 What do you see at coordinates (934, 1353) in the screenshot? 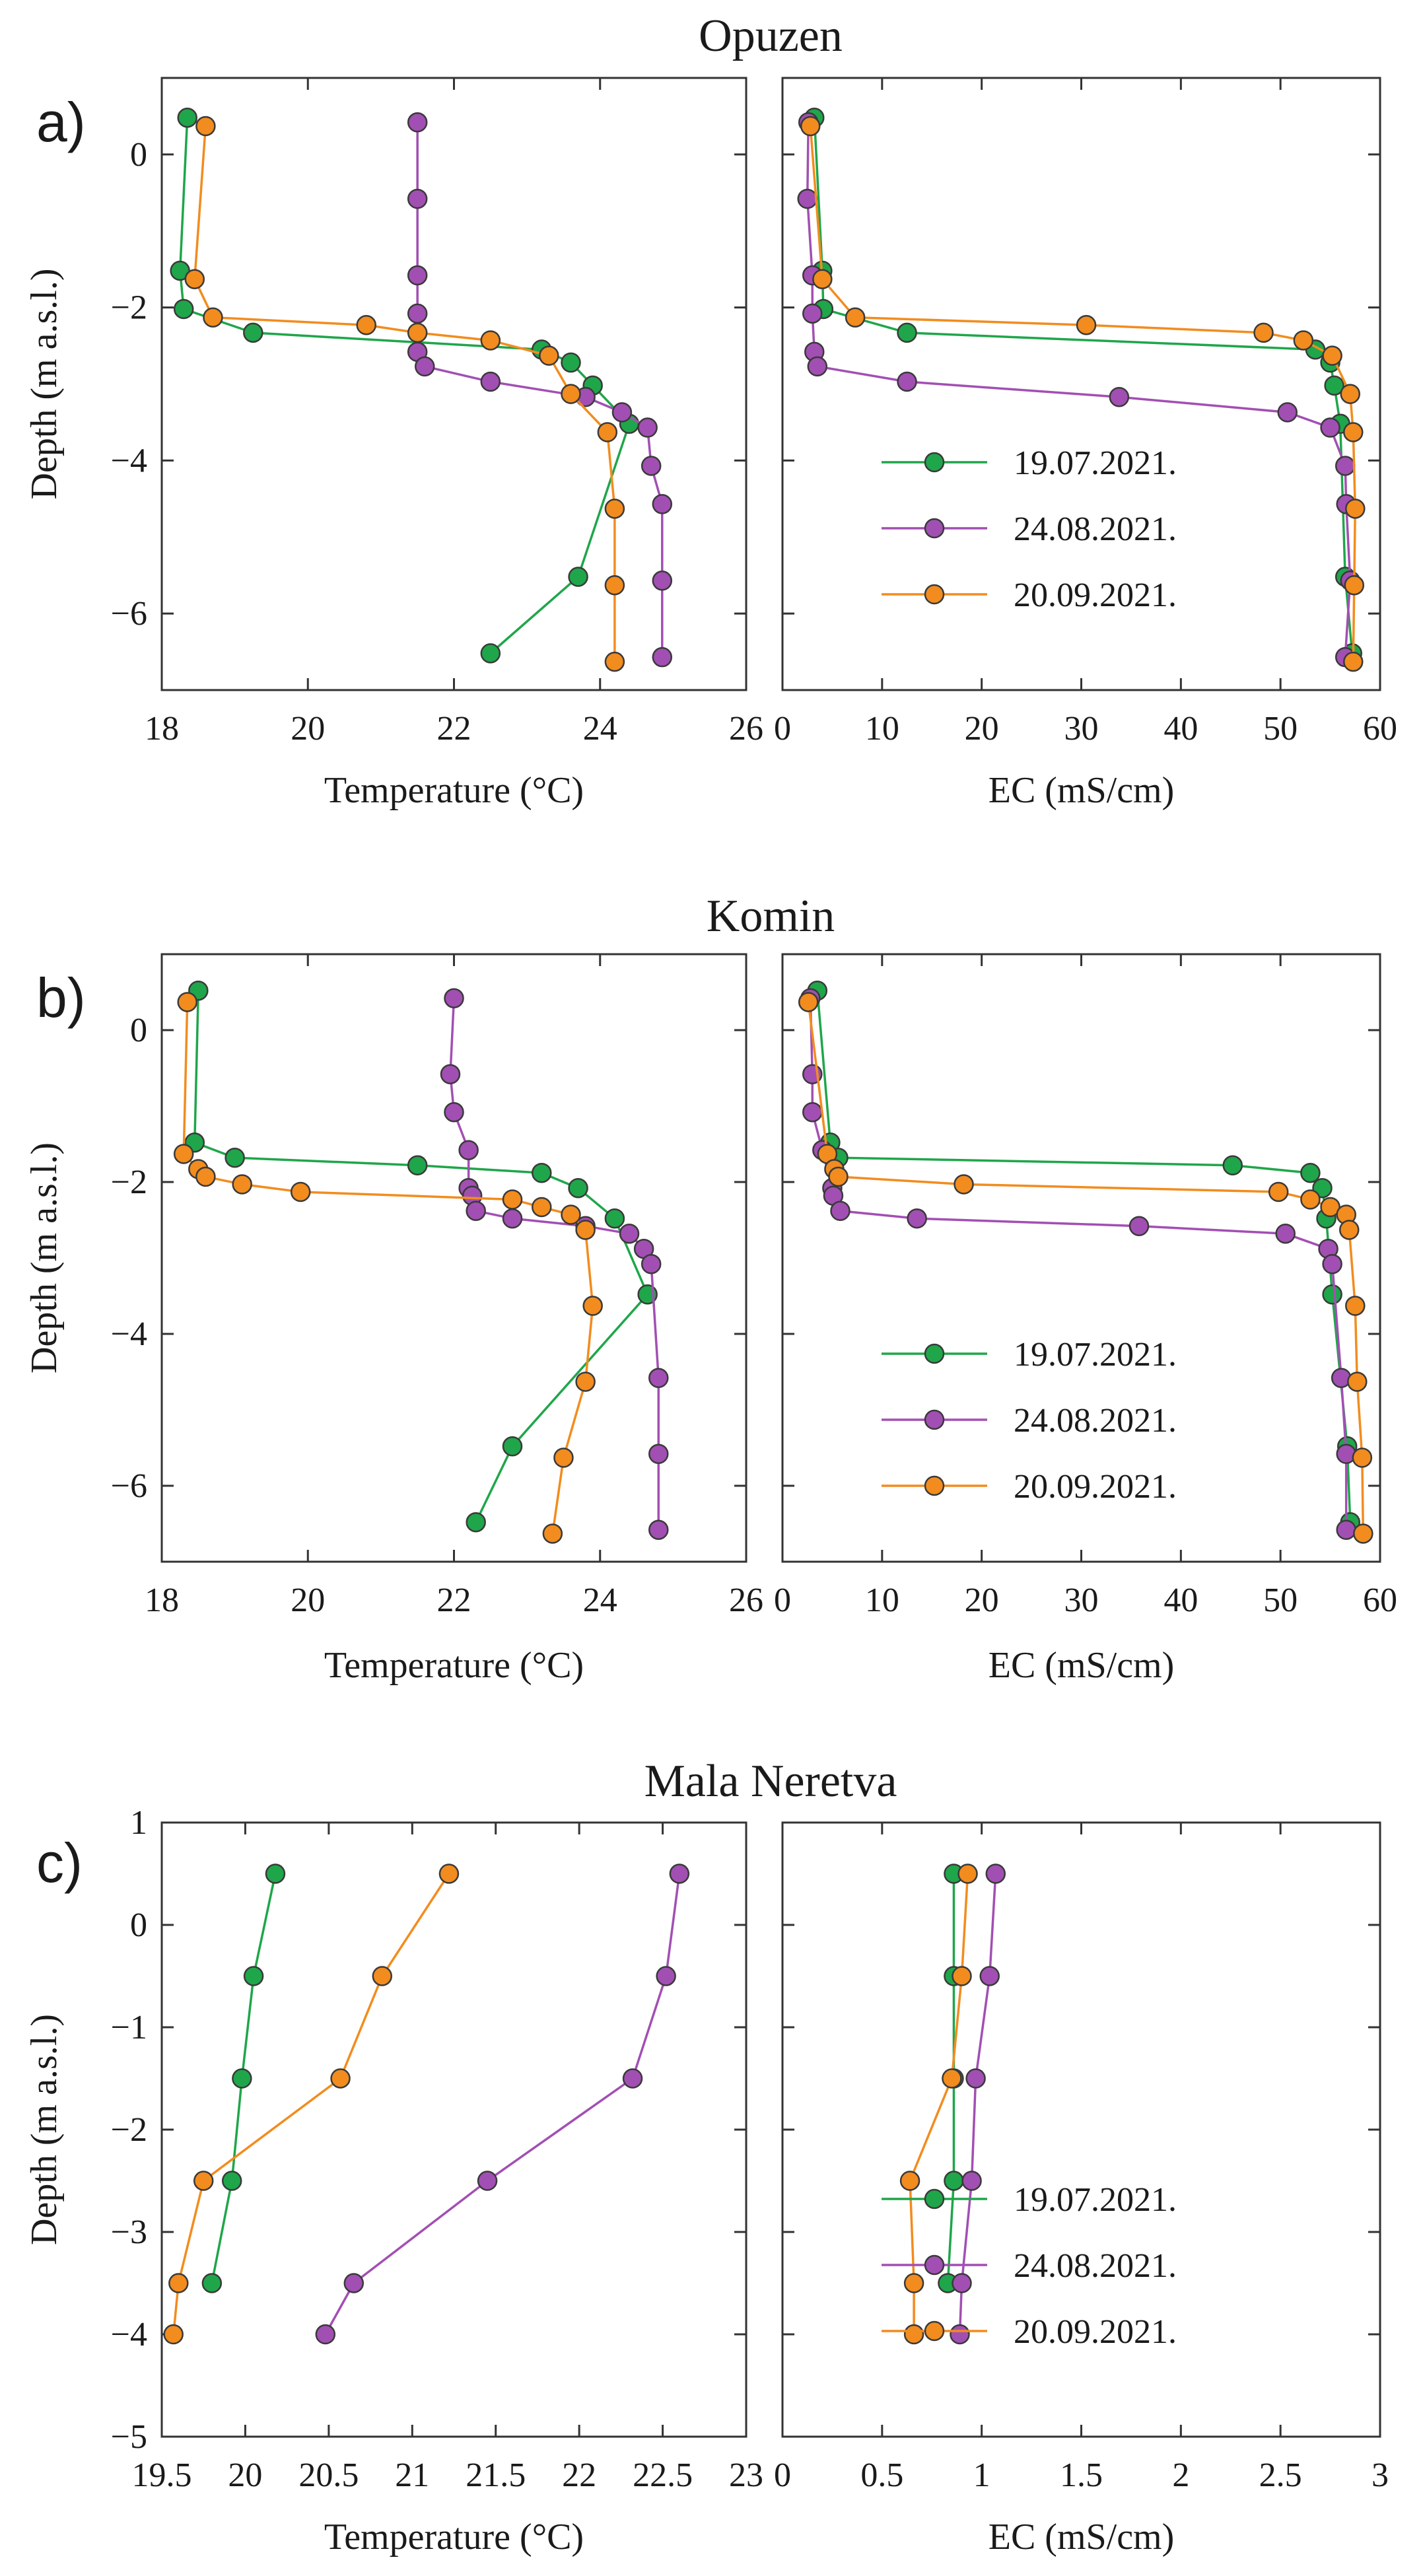
I see `legend-marker` at bounding box center [934, 1353].